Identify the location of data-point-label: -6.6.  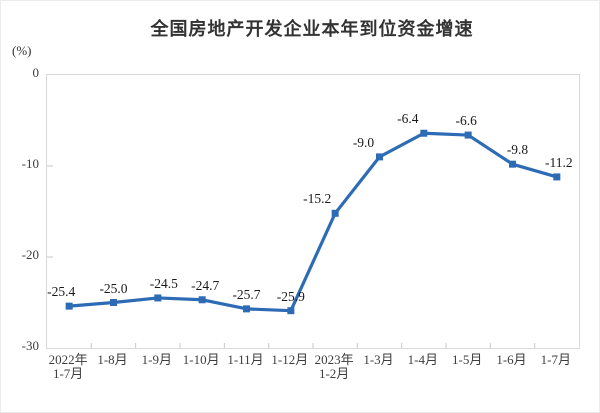
(466, 121).